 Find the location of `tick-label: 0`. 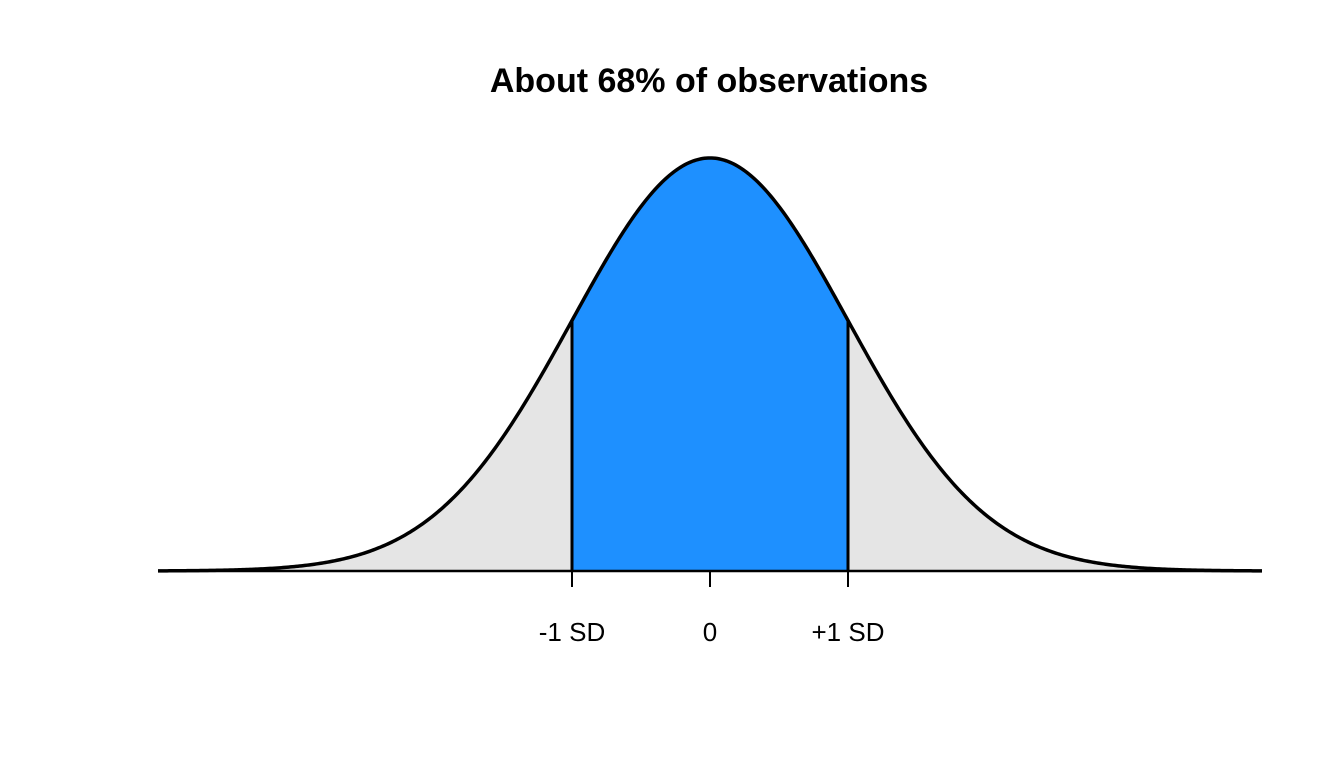

tick-label: 0 is located at coordinates (710, 632).